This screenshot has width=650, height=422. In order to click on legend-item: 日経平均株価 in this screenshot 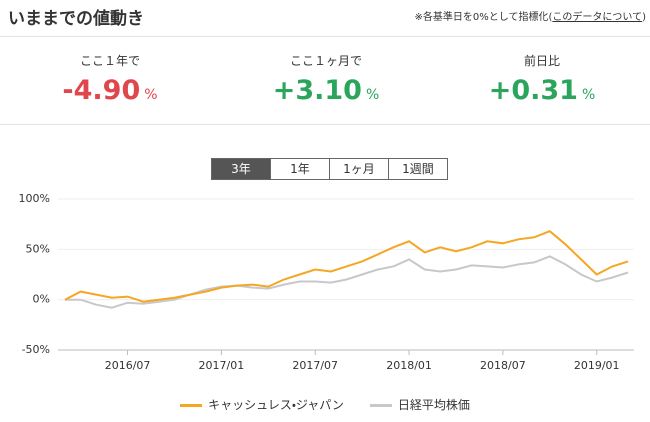, I will do `click(419, 404)`.